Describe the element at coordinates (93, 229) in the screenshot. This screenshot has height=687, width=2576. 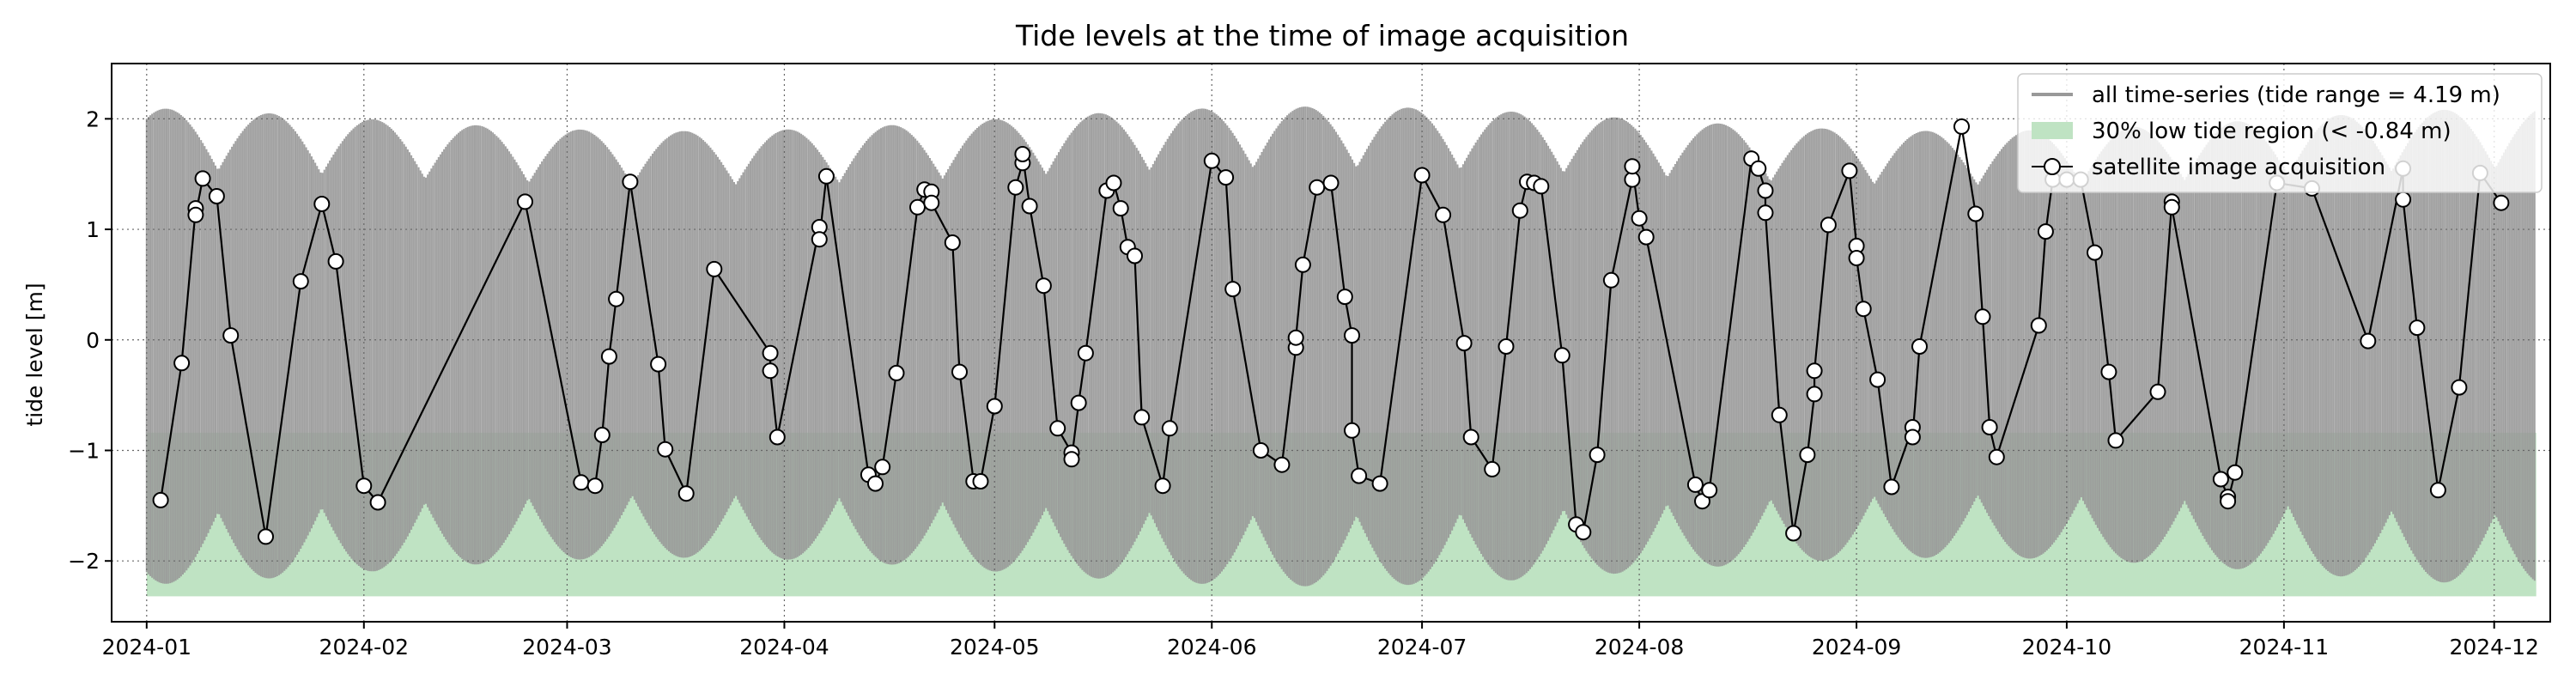
I see `y-tick-label: 1` at that location.